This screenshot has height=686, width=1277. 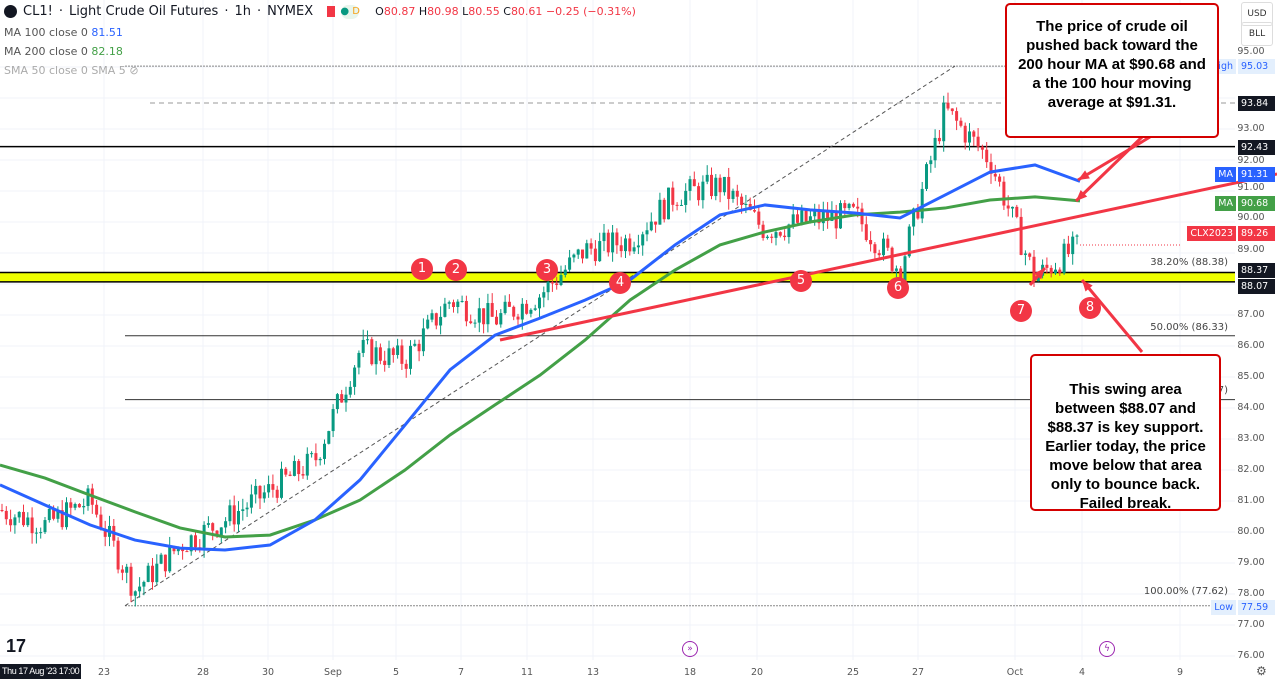 What do you see at coordinates (1251, 469) in the screenshot?
I see `price-tick: 82.00` at bounding box center [1251, 469].